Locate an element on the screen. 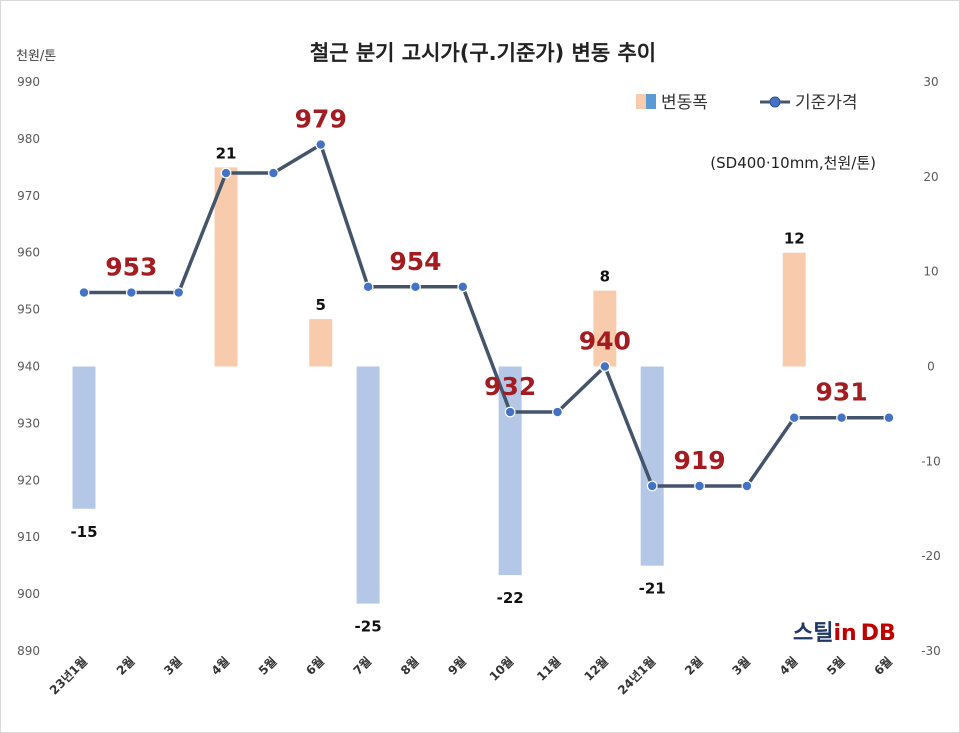 This screenshot has height=733, width=960. logo-part-a: 스틸 is located at coordinates (813, 633).